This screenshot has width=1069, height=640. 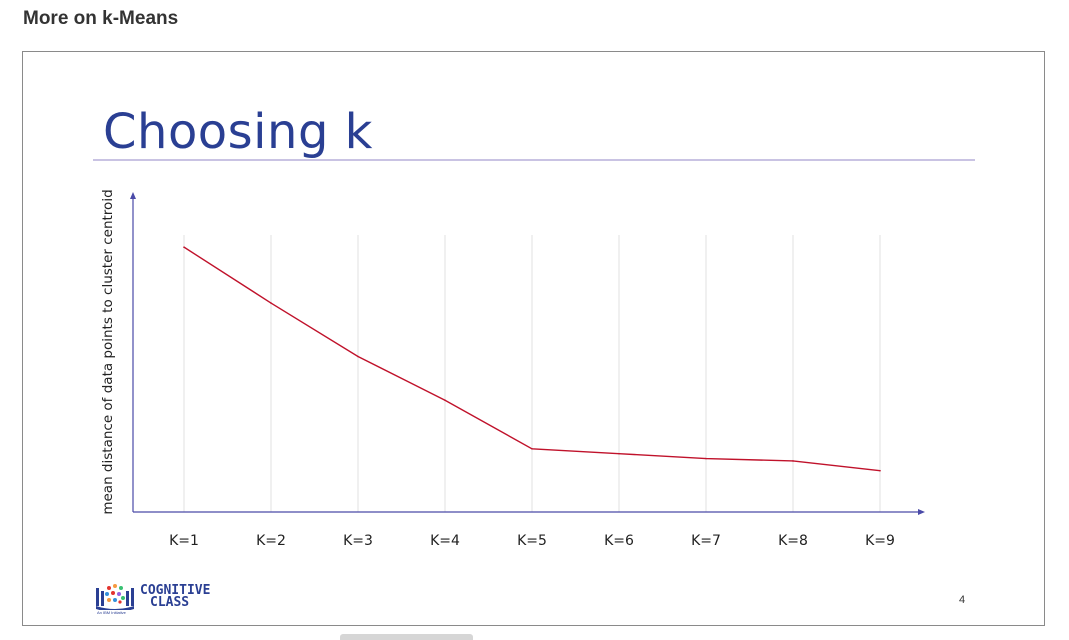 What do you see at coordinates (358, 356) in the screenshot?
I see `data-point-k3` at bounding box center [358, 356].